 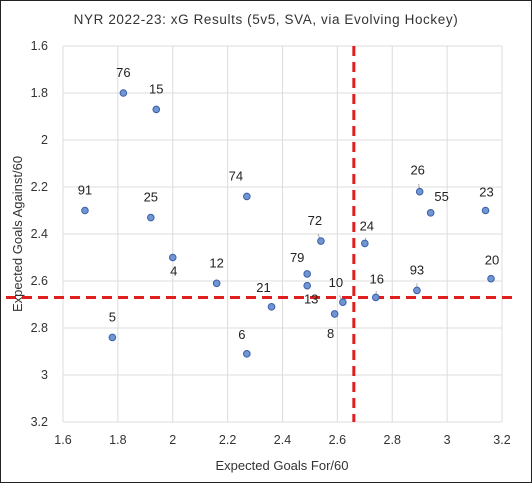 What do you see at coordinates (492, 260) in the screenshot?
I see `point-label-20: 20` at bounding box center [492, 260].